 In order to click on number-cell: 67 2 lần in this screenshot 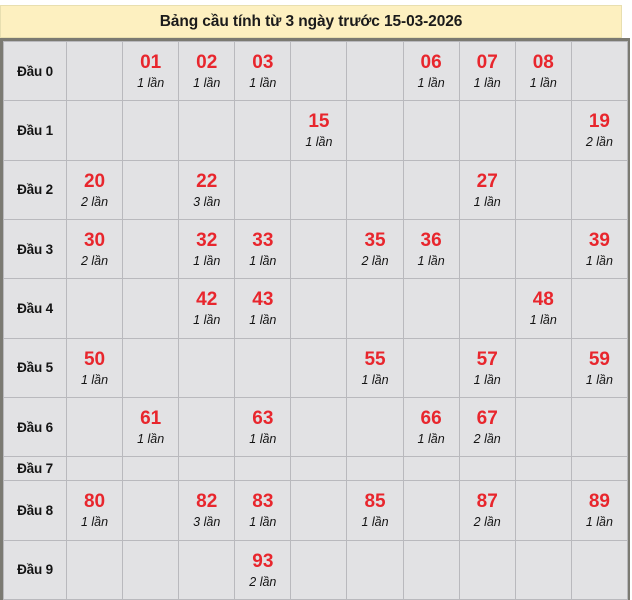, I will do `click(487, 427)`.